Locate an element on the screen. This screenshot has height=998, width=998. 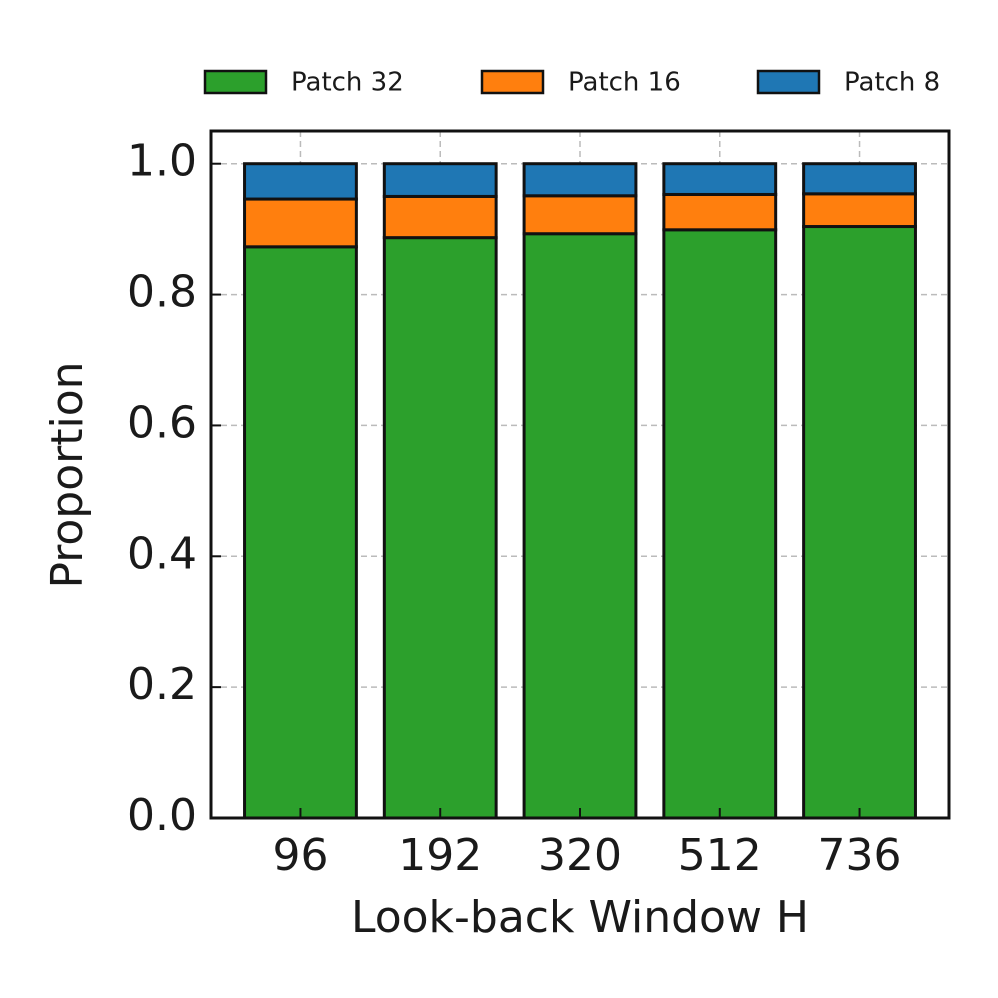
y-tick-label: 0.2 is located at coordinates (162, 684).